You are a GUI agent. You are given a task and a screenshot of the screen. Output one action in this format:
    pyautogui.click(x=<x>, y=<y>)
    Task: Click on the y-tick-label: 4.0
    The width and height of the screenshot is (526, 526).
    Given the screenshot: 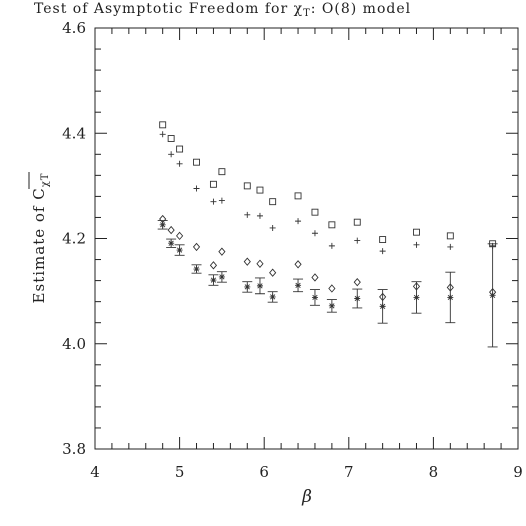 What is the action you would take?
    pyautogui.click(x=74, y=344)
    